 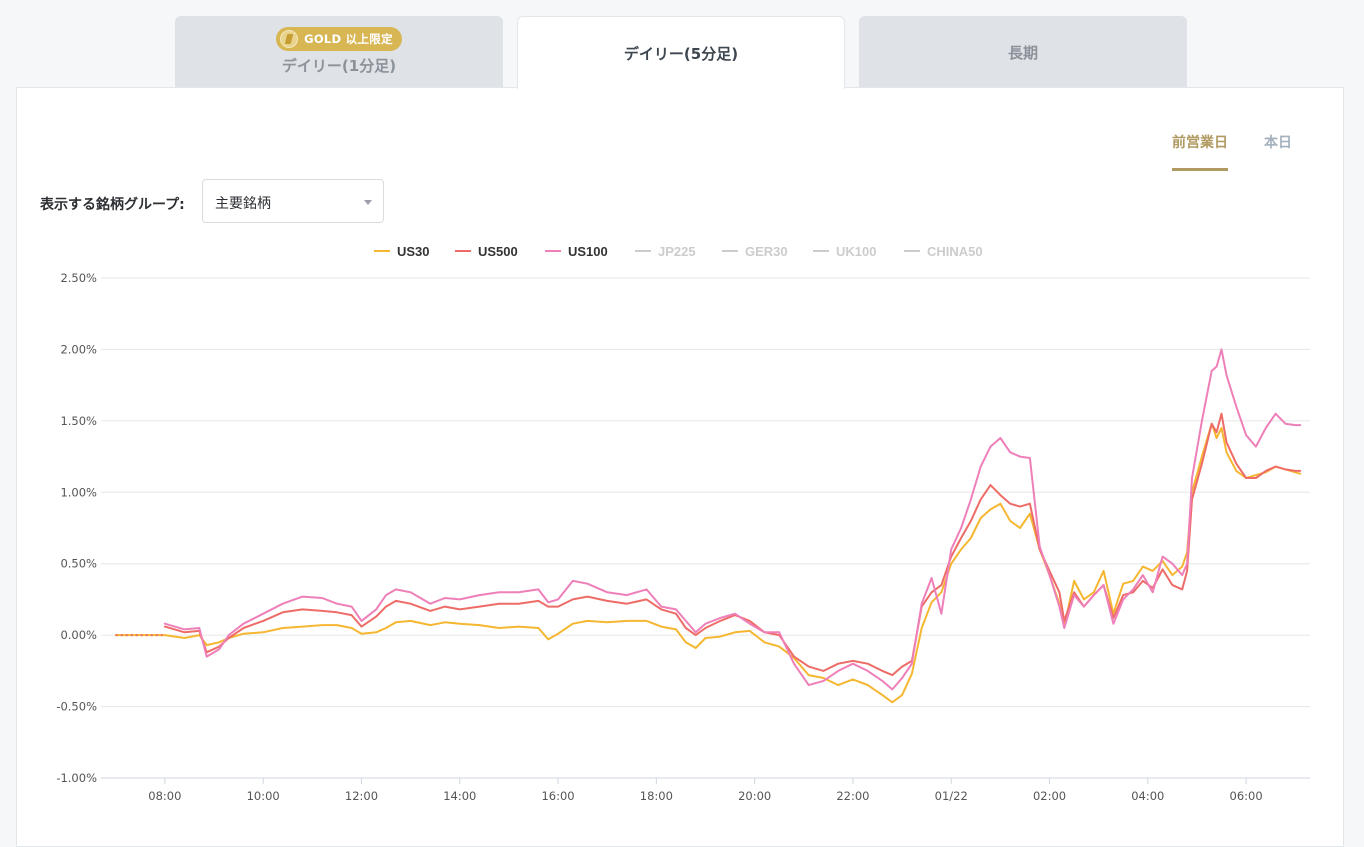 What do you see at coordinates (263, 796) in the screenshot?
I see `x-tick-label: 10:00` at bounding box center [263, 796].